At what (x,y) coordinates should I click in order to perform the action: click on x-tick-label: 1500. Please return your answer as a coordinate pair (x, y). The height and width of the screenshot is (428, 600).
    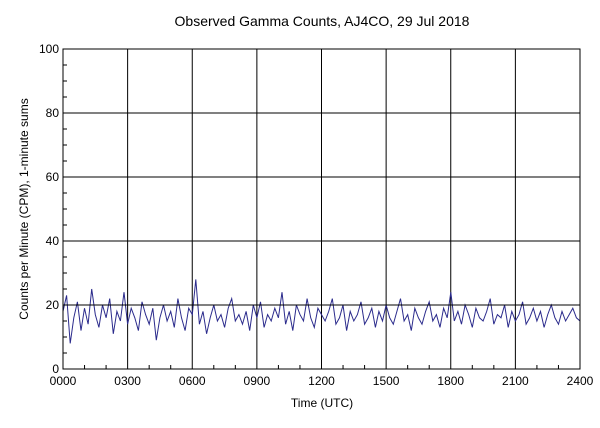
    Looking at the image, I should click on (386, 381).